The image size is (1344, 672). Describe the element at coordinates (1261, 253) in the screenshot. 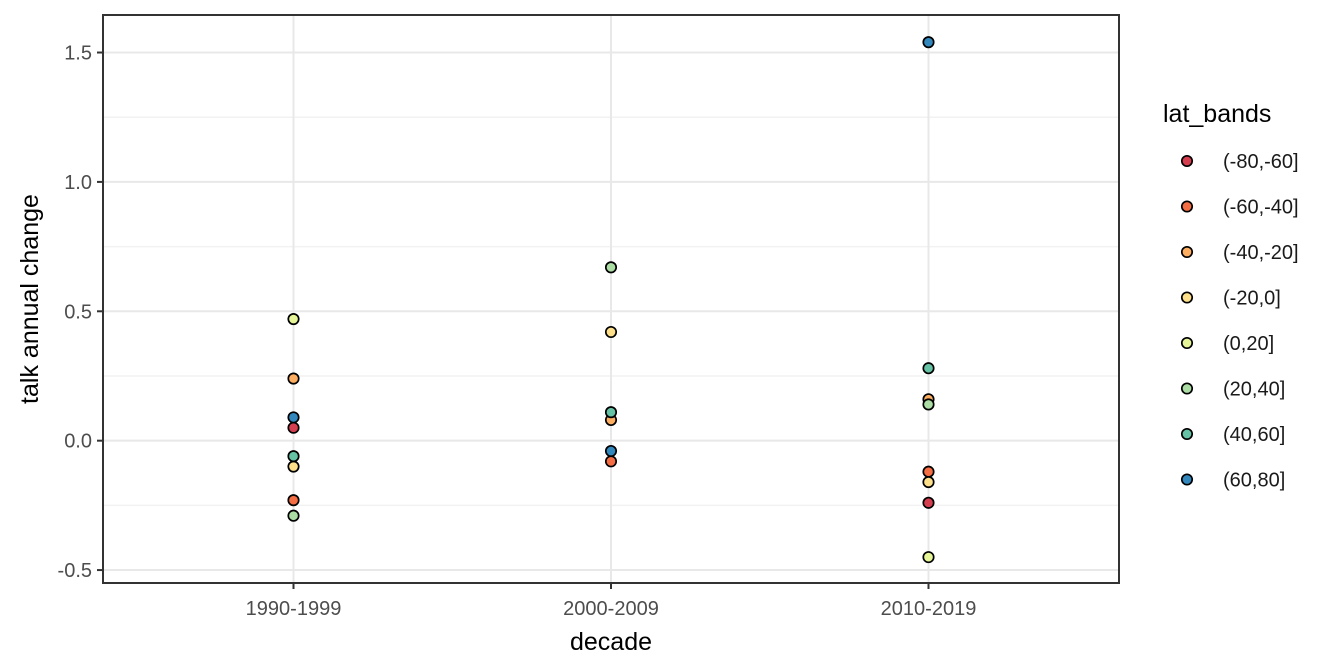

I see `legend-item-label: (-40,-20]` at that location.